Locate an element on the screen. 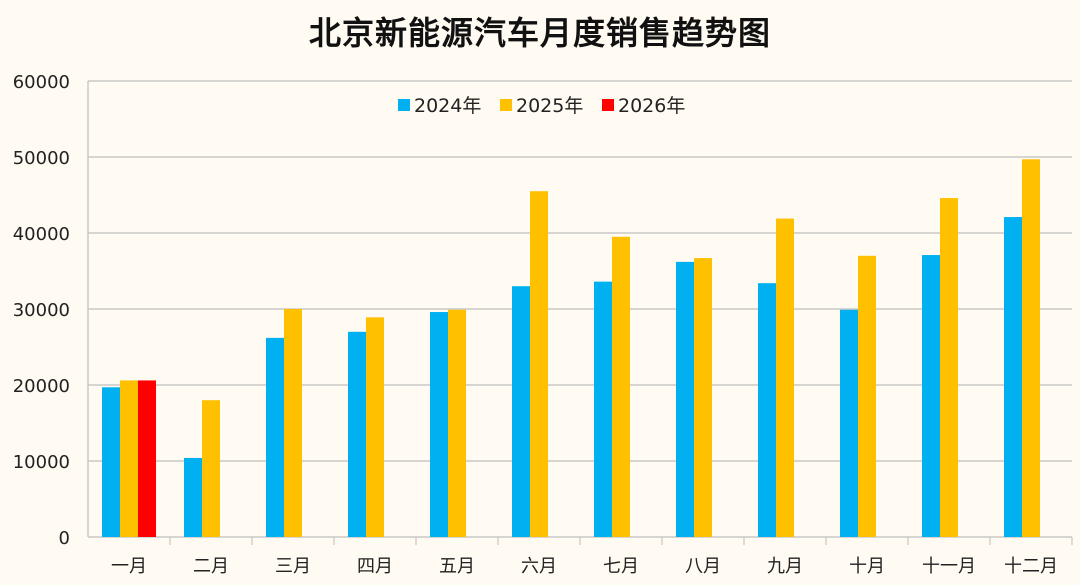 The image size is (1080, 585). y-tick-label: 40000 is located at coordinates (41, 234).